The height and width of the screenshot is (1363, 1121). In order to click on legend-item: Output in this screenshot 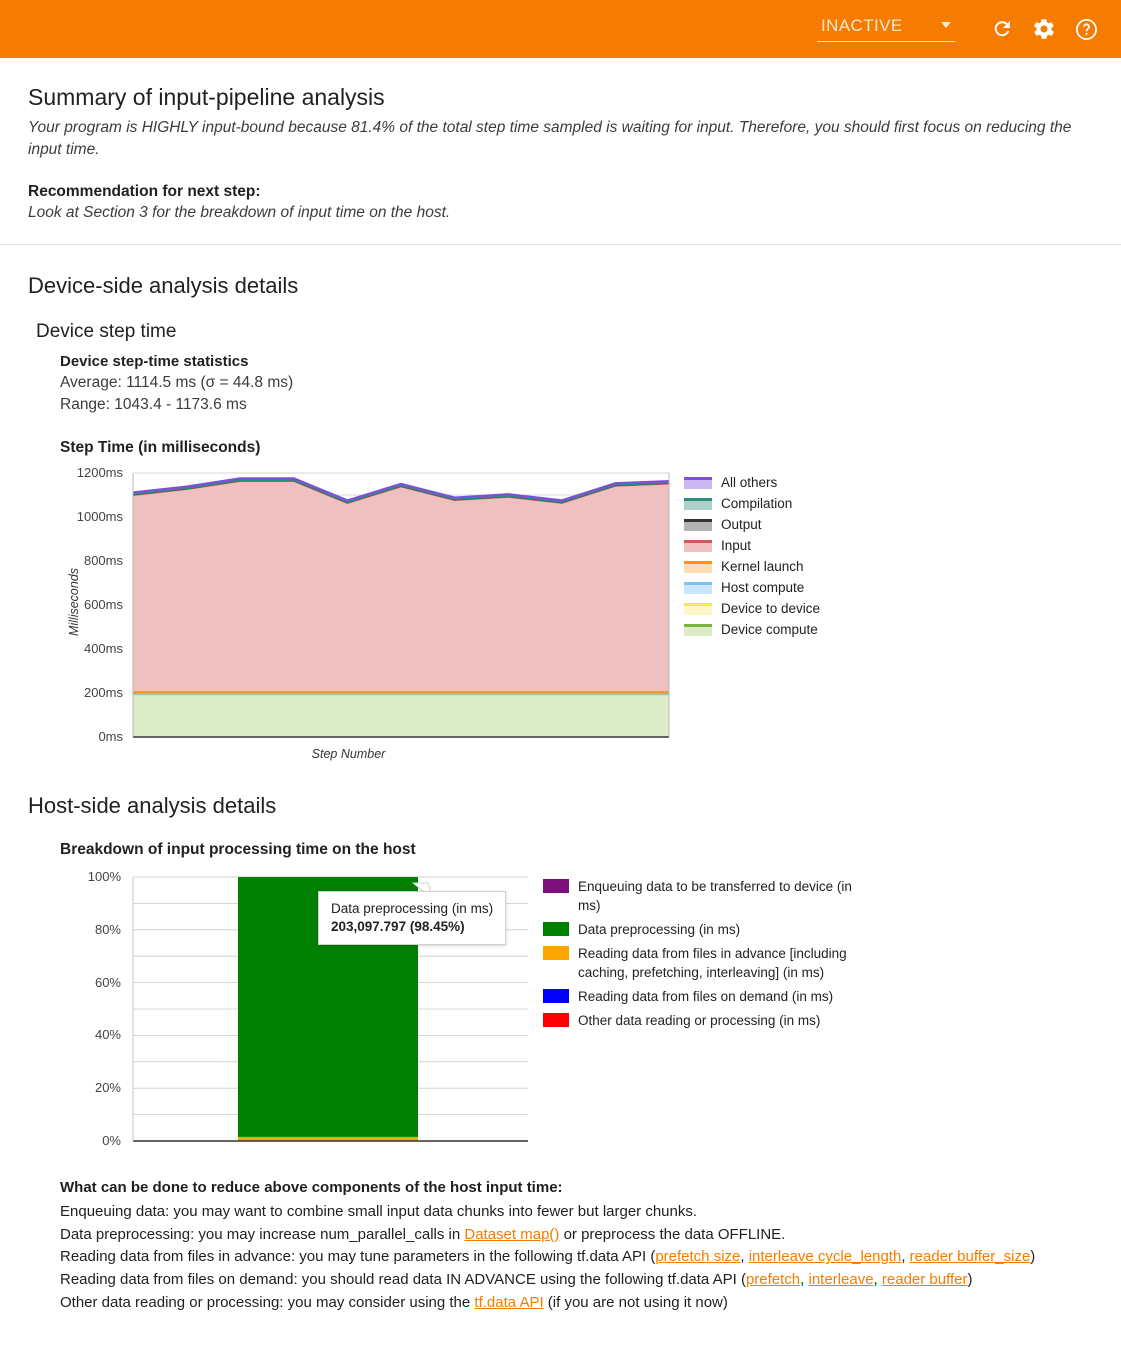, I will do `click(752, 525)`.